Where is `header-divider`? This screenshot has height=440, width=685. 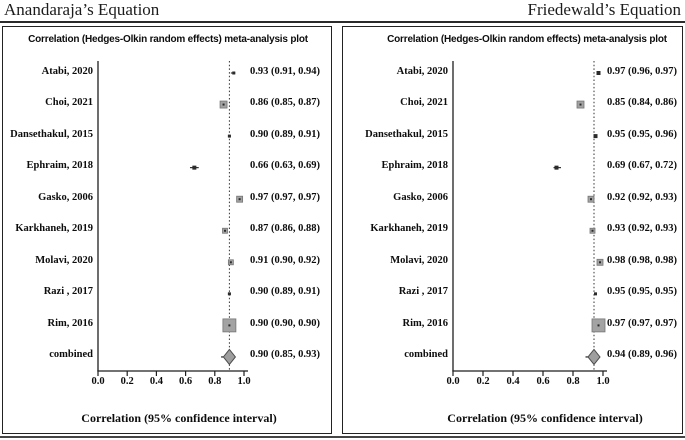
header-divider is located at coordinates (342, 22).